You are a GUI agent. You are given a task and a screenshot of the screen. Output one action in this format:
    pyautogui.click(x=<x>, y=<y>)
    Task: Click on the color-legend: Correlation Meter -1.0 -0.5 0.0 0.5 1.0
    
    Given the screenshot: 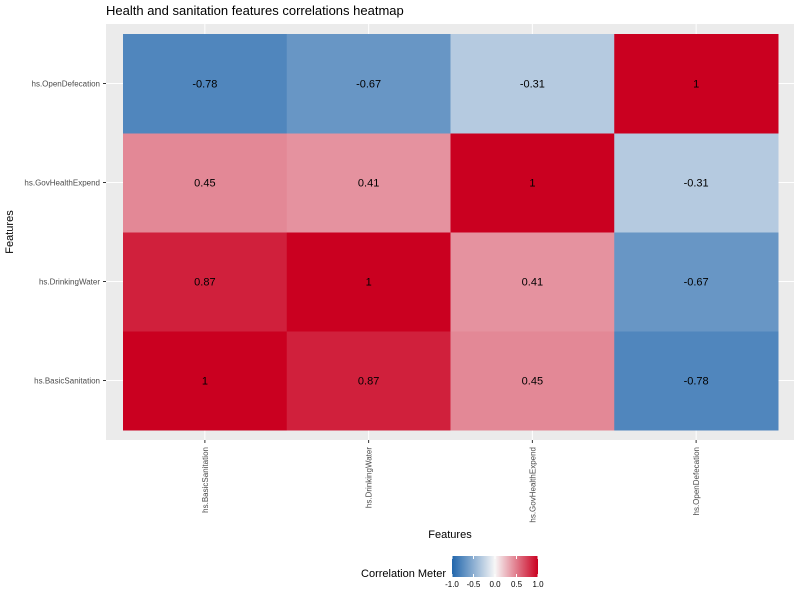 What is the action you would take?
    pyautogui.click(x=452, y=572)
    